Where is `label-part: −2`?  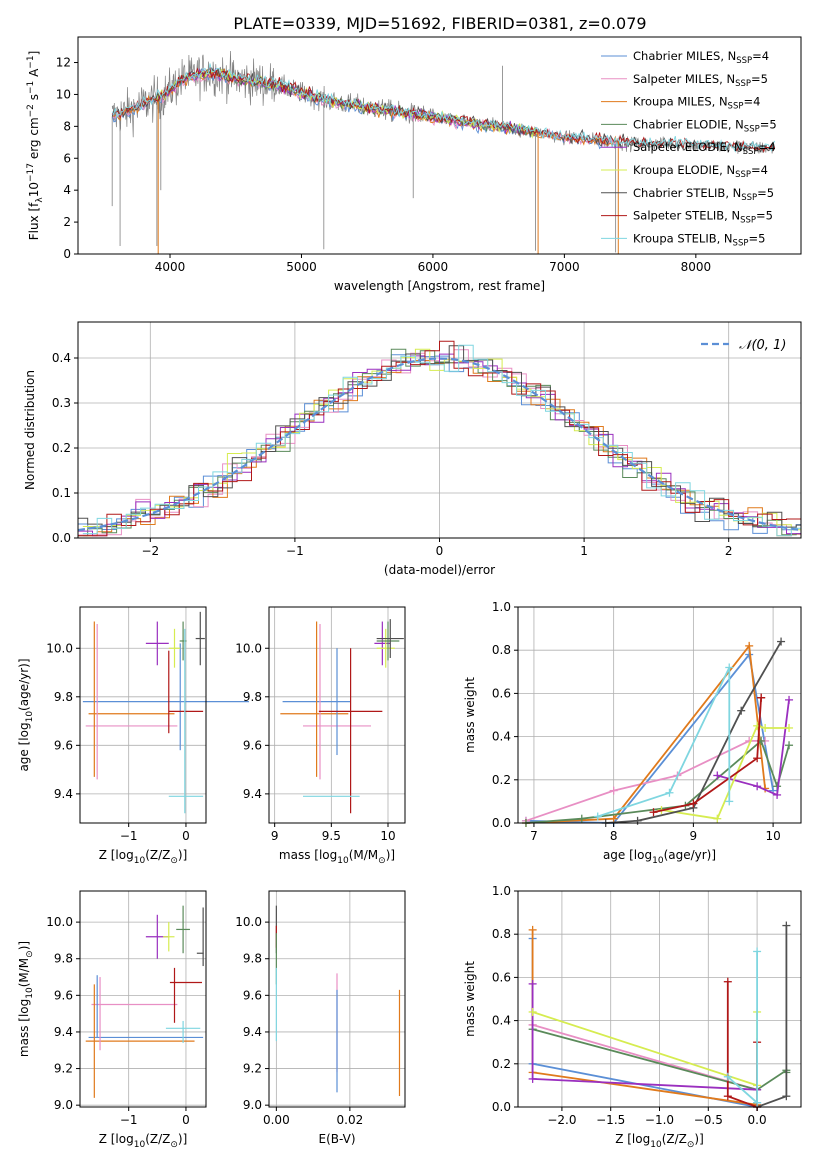
label-part: −2 is located at coordinates (31, 110).